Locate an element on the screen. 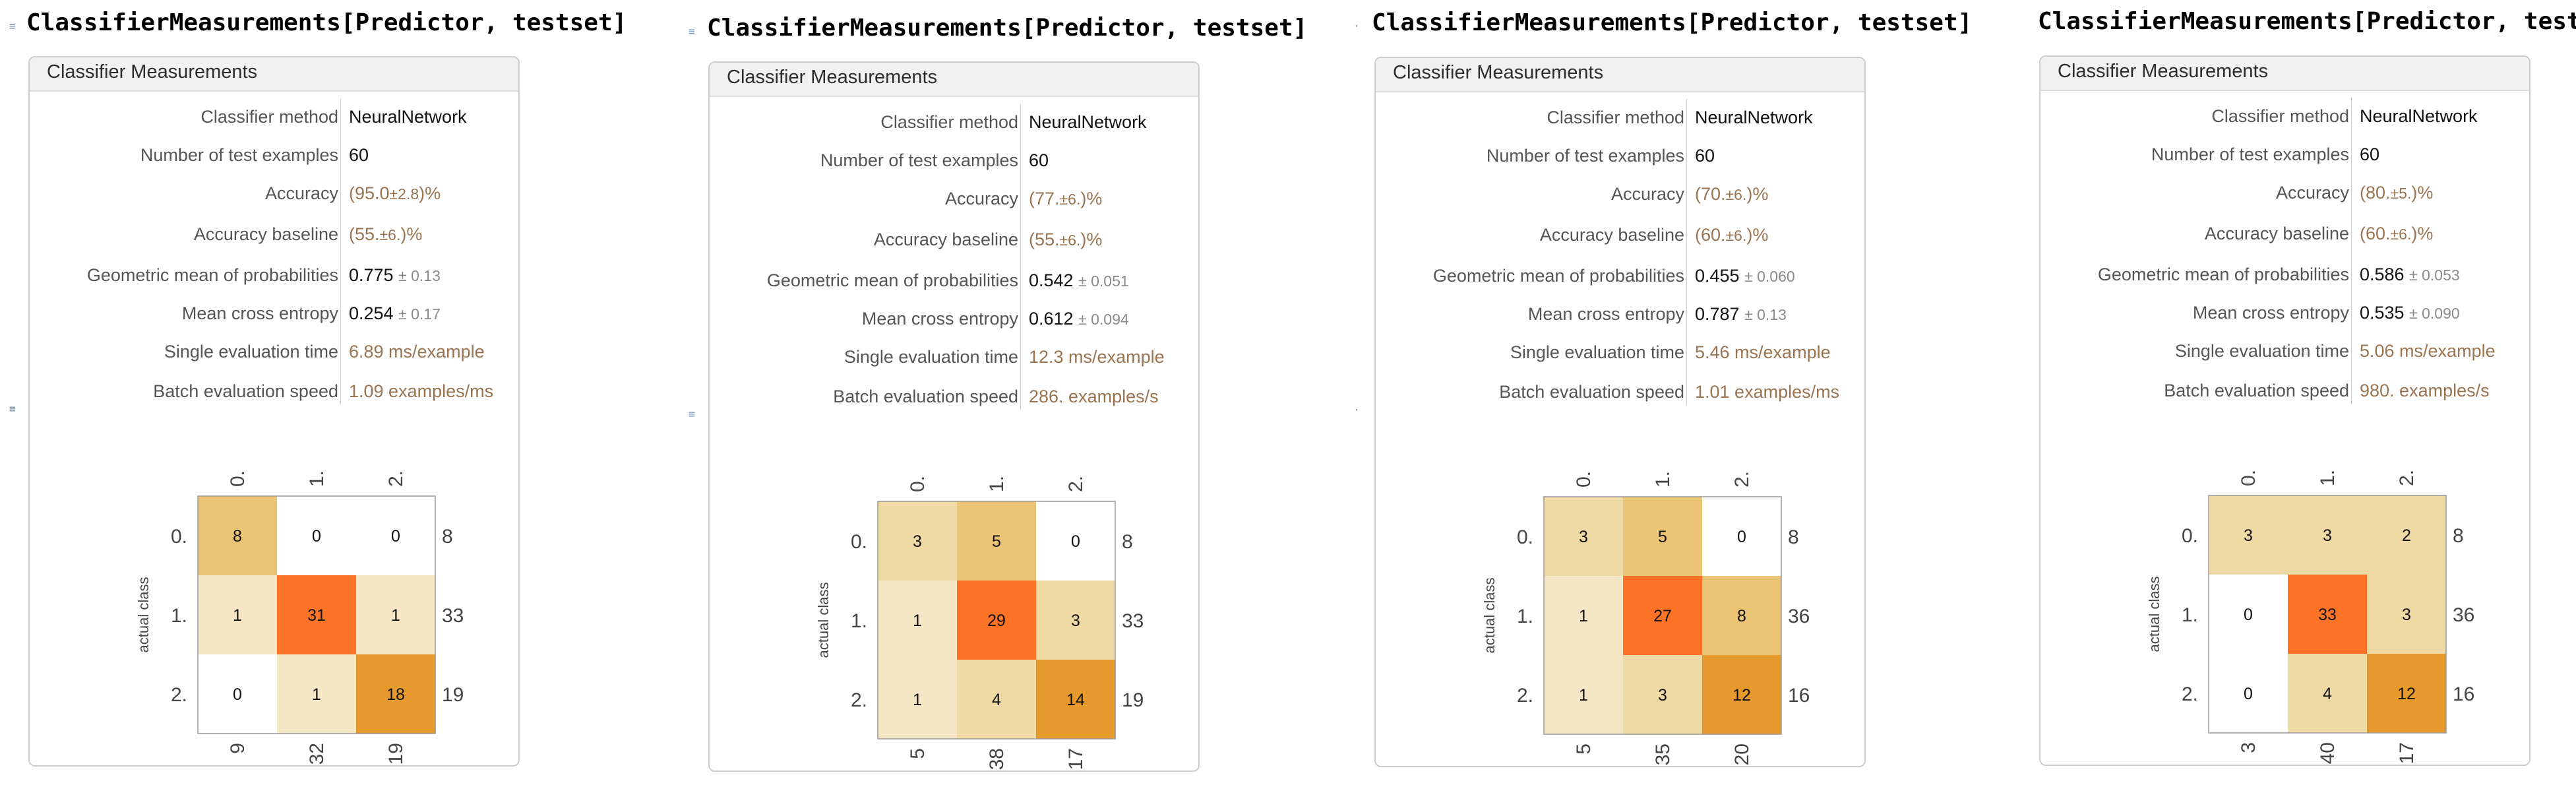 The height and width of the screenshot is (787, 2576). row-value: (70.±6.)% is located at coordinates (1732, 194).